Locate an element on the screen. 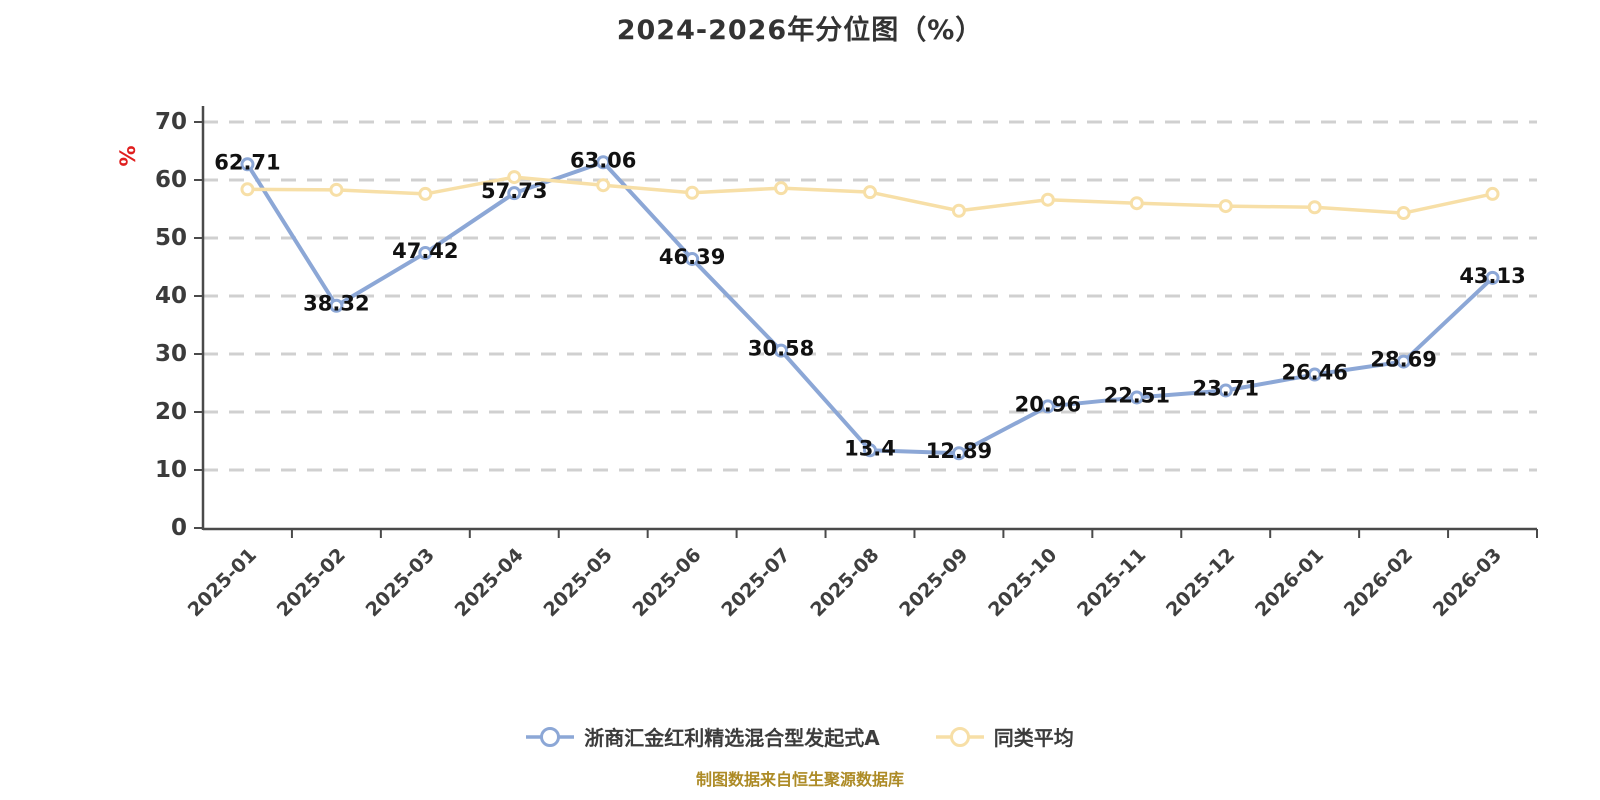 This screenshot has height=800, width=1600. x-tick-label: 2025-01 is located at coordinates (222, 582).